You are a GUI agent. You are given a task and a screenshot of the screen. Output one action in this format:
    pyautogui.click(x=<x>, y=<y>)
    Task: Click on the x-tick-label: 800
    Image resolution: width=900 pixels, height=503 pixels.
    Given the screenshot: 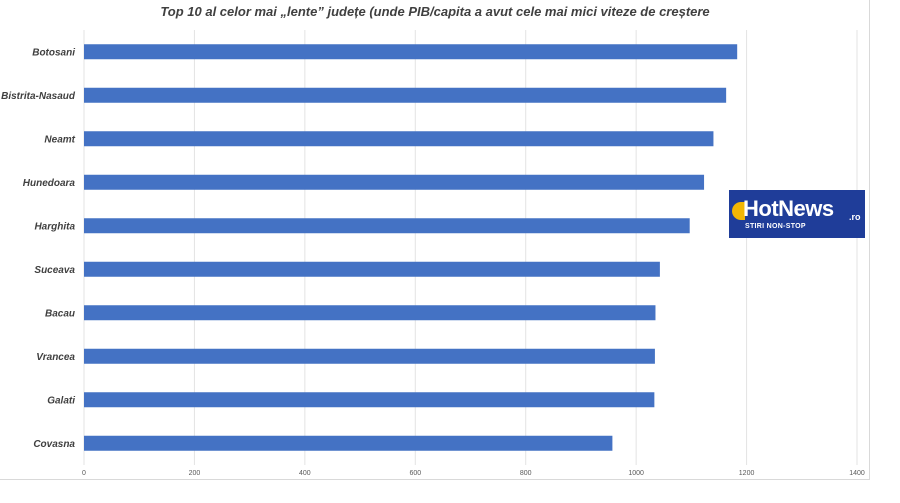 What is the action you would take?
    pyautogui.click(x=526, y=473)
    